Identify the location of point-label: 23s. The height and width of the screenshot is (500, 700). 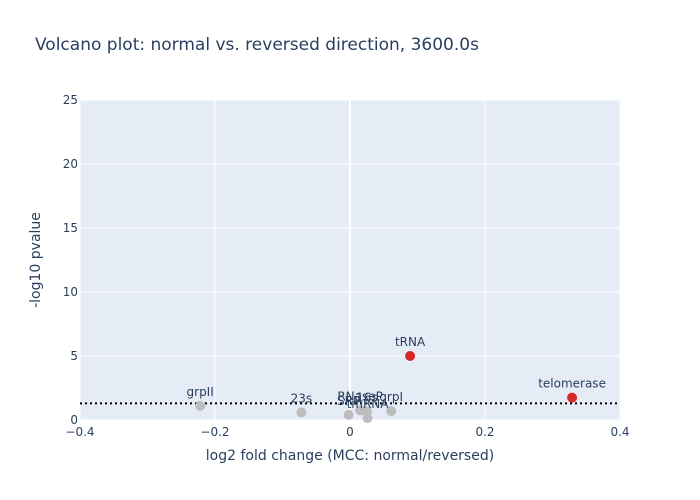
(302, 398).